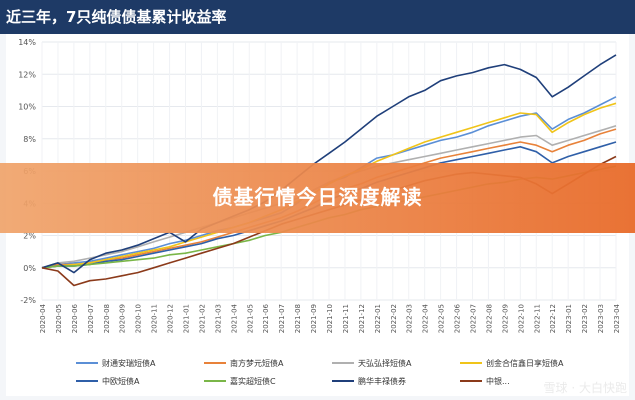 Image resolution: width=635 pixels, height=400 pixels. Describe the element at coordinates (458, 318) in the screenshot. I see `x-tick-label: 2022-06` at that location.